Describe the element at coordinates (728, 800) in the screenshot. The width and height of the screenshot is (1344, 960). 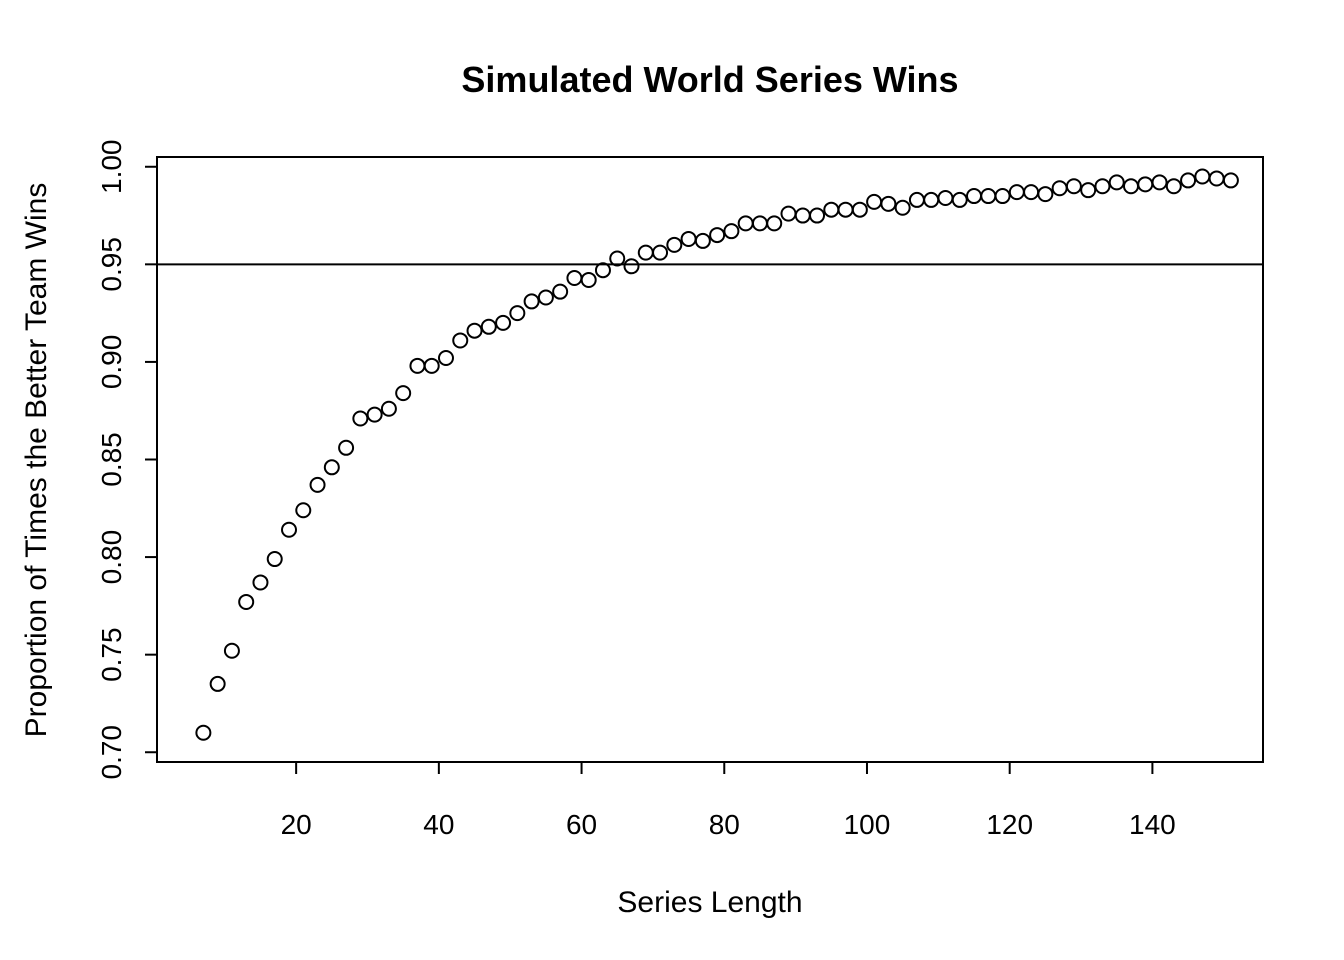
I see `x-axis: 20 40 60 80 100 120 140` at that location.